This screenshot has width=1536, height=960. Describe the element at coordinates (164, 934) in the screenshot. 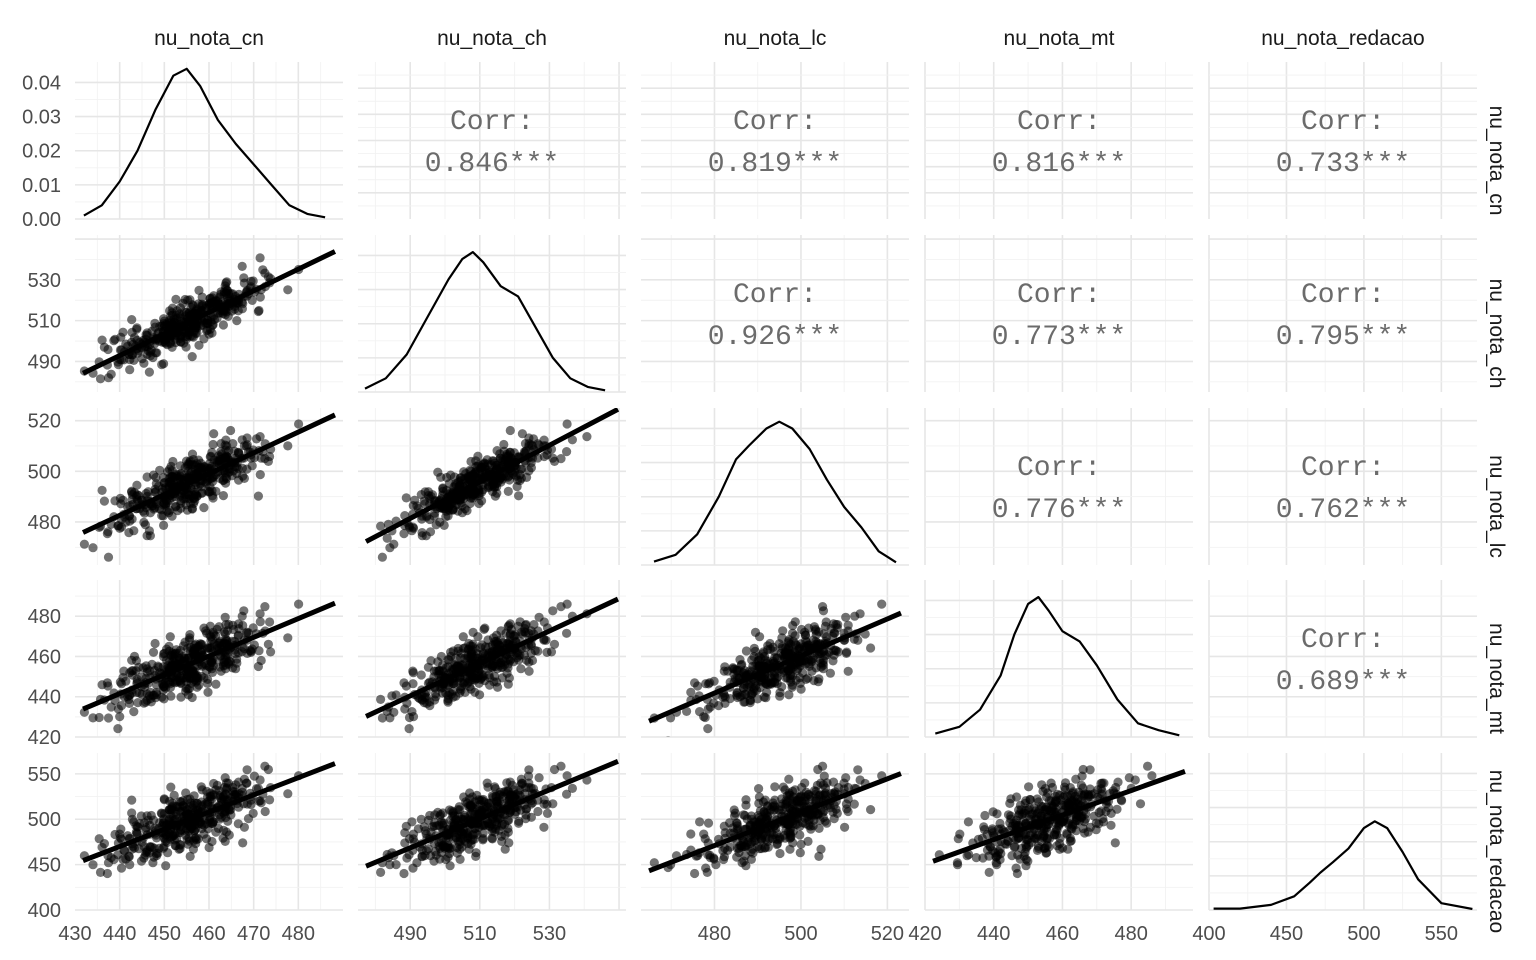

I see `x-tick-label: 450` at that location.